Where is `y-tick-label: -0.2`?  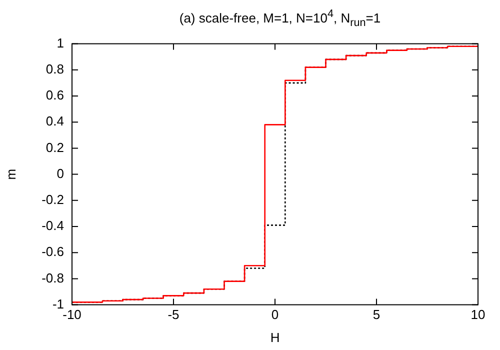
y-tick-label: -0.2 is located at coordinates (53, 199).